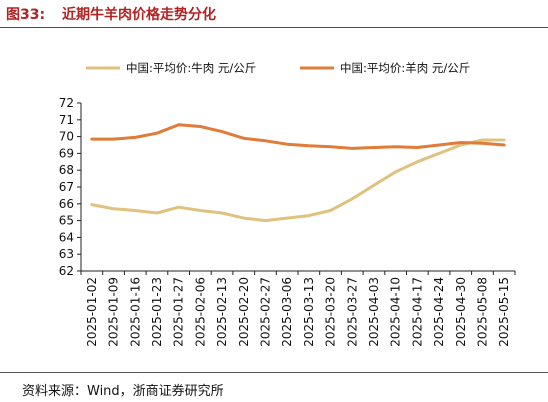 The height and width of the screenshot is (402, 548). Describe the element at coordinates (352, 312) in the screenshot. I see `x-tick-label: 2025-03-27` at that location.